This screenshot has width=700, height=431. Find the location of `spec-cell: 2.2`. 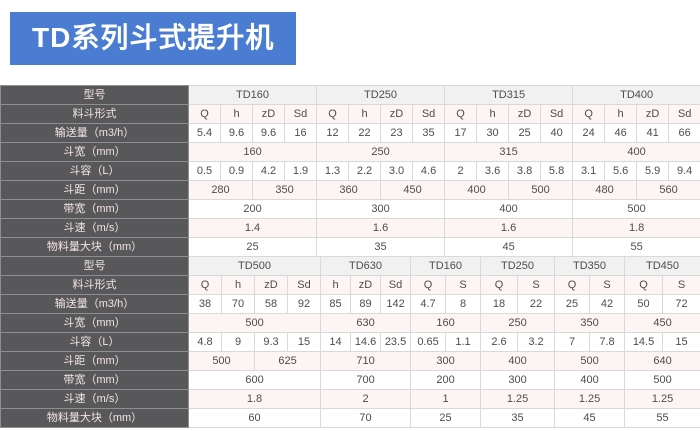

spec-cell: 2.2 is located at coordinates (365, 171).